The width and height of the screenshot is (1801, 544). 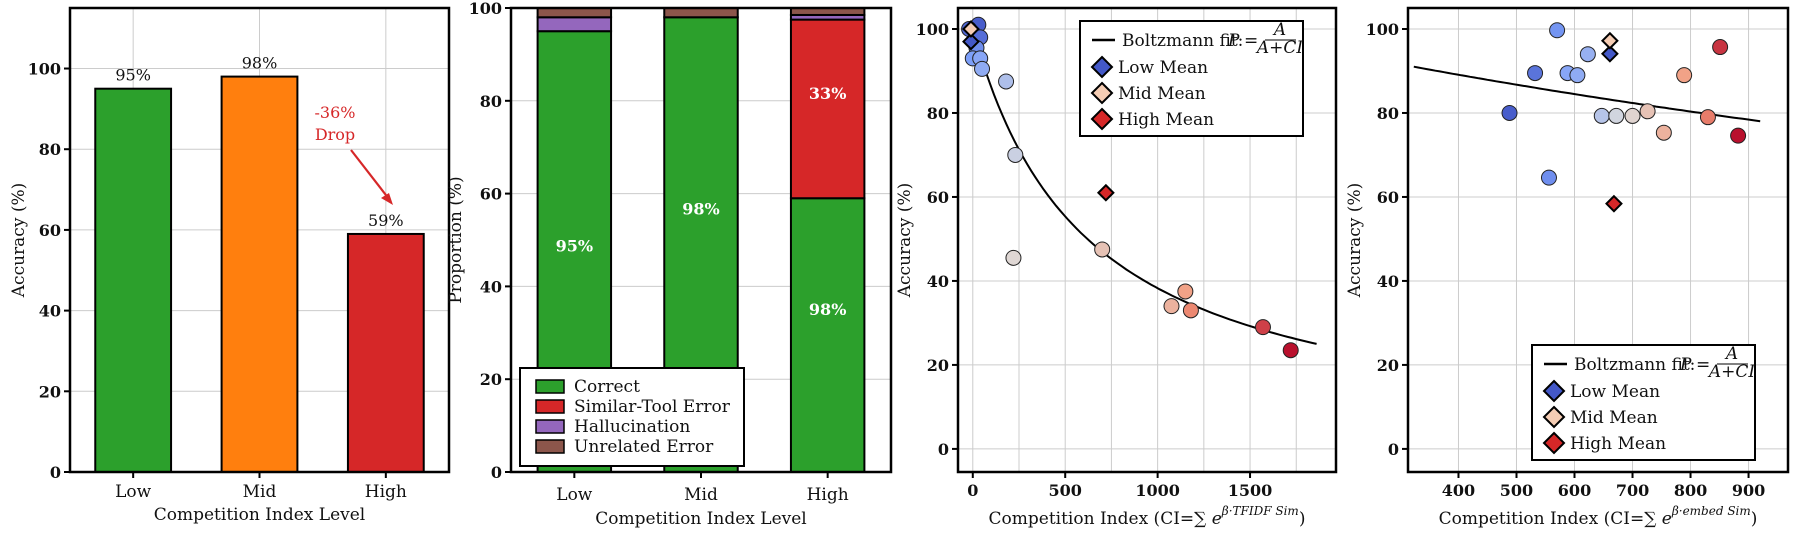 I want to click on stack-segment-high-similar-tool-error, so click(x=827, y=109).